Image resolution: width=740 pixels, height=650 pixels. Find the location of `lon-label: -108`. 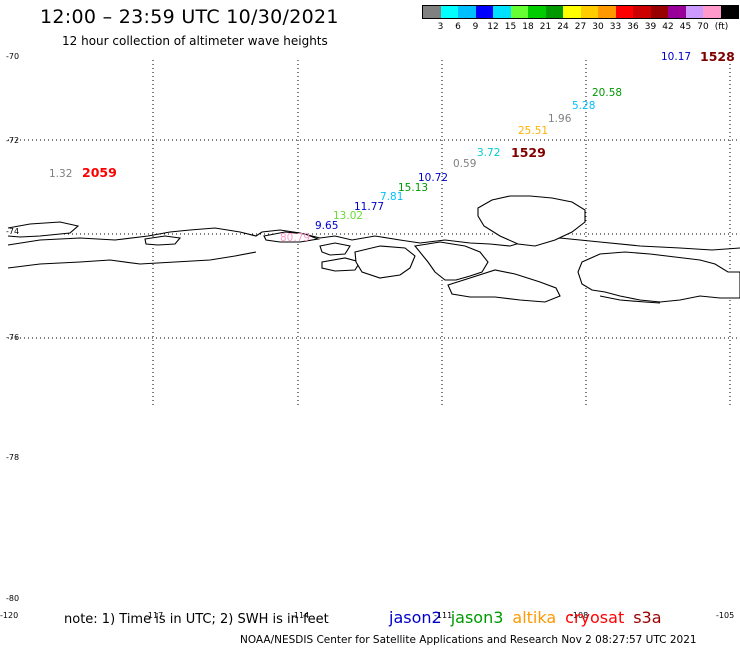

lon-label: -108 is located at coordinates (579, 615).